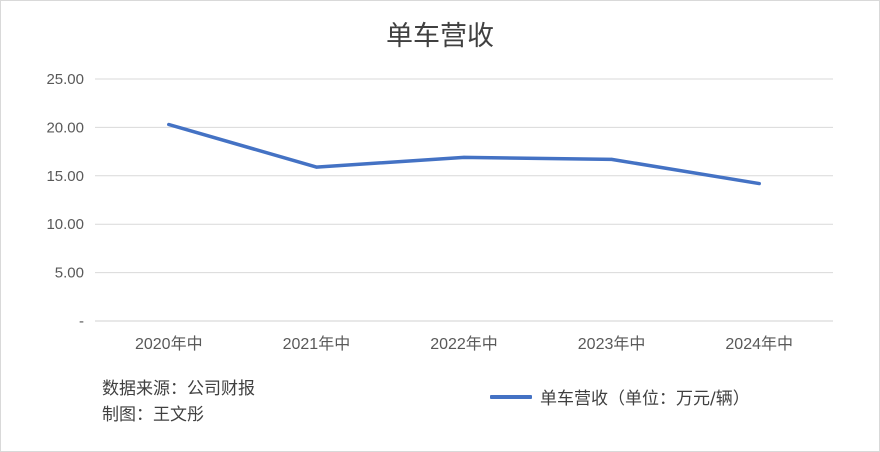  I want to click on author-note: 制图：王文彤, so click(153, 415).